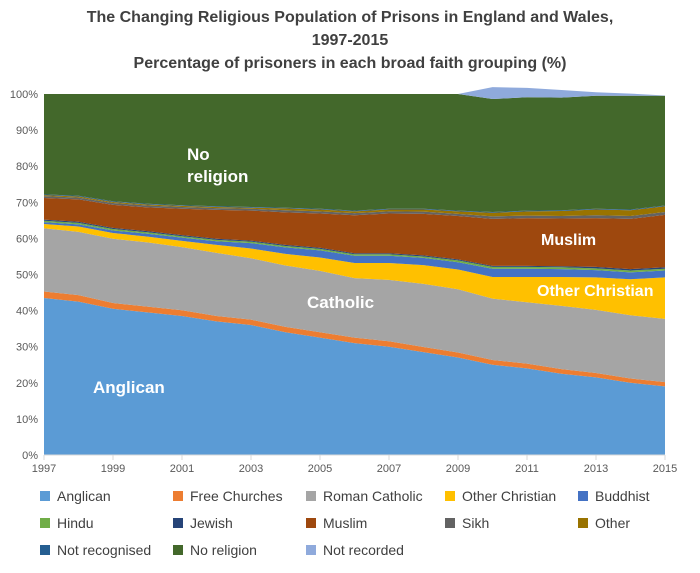  What do you see at coordinates (182, 469) in the screenshot?
I see `x-tick-label: 2001` at bounding box center [182, 469].